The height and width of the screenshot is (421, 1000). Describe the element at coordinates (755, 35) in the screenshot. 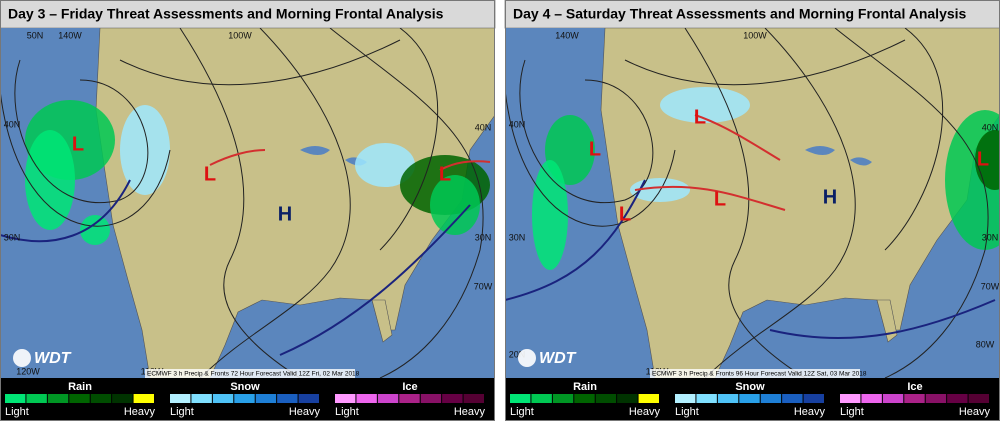

I see `grid-label: 100W` at that location.